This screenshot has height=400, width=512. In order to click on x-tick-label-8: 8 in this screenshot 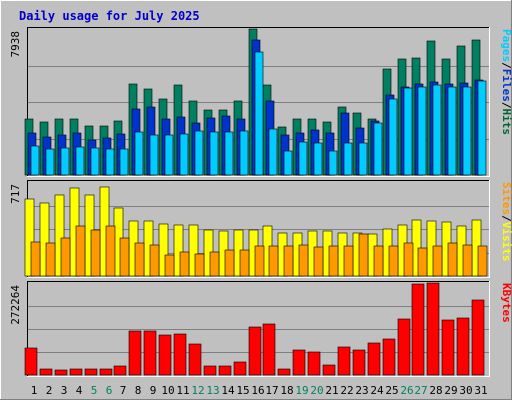, I will do `click(138, 390)`.